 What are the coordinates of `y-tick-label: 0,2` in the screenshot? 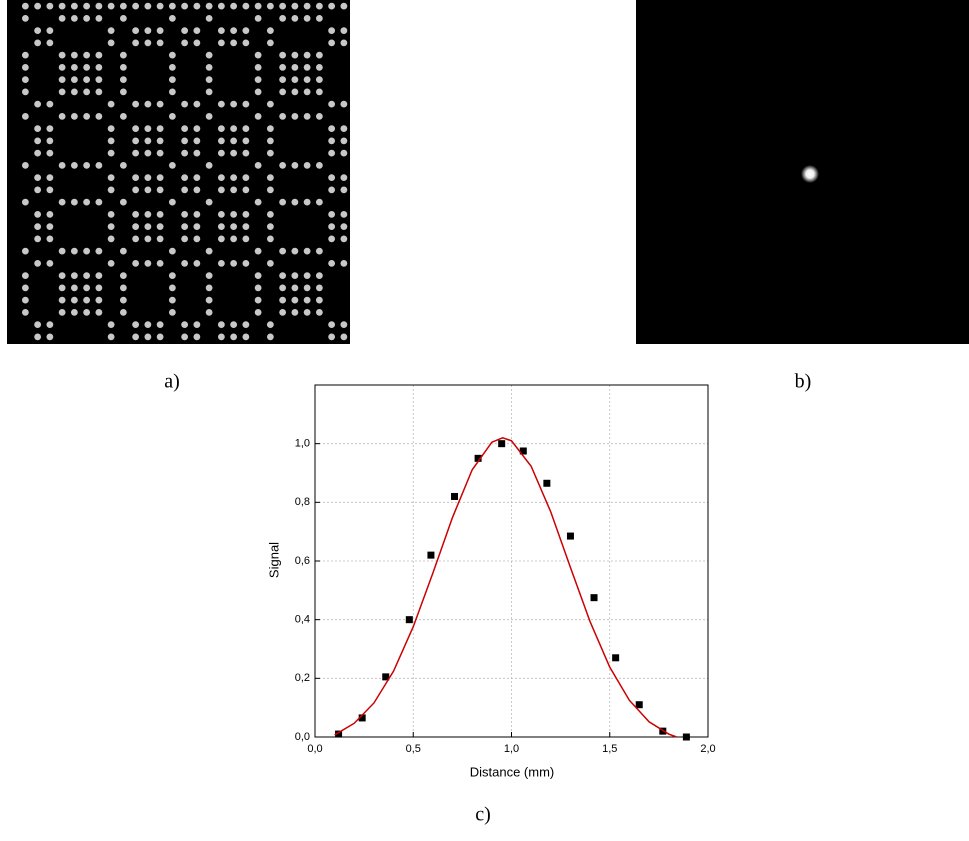 It's located at (302, 678).